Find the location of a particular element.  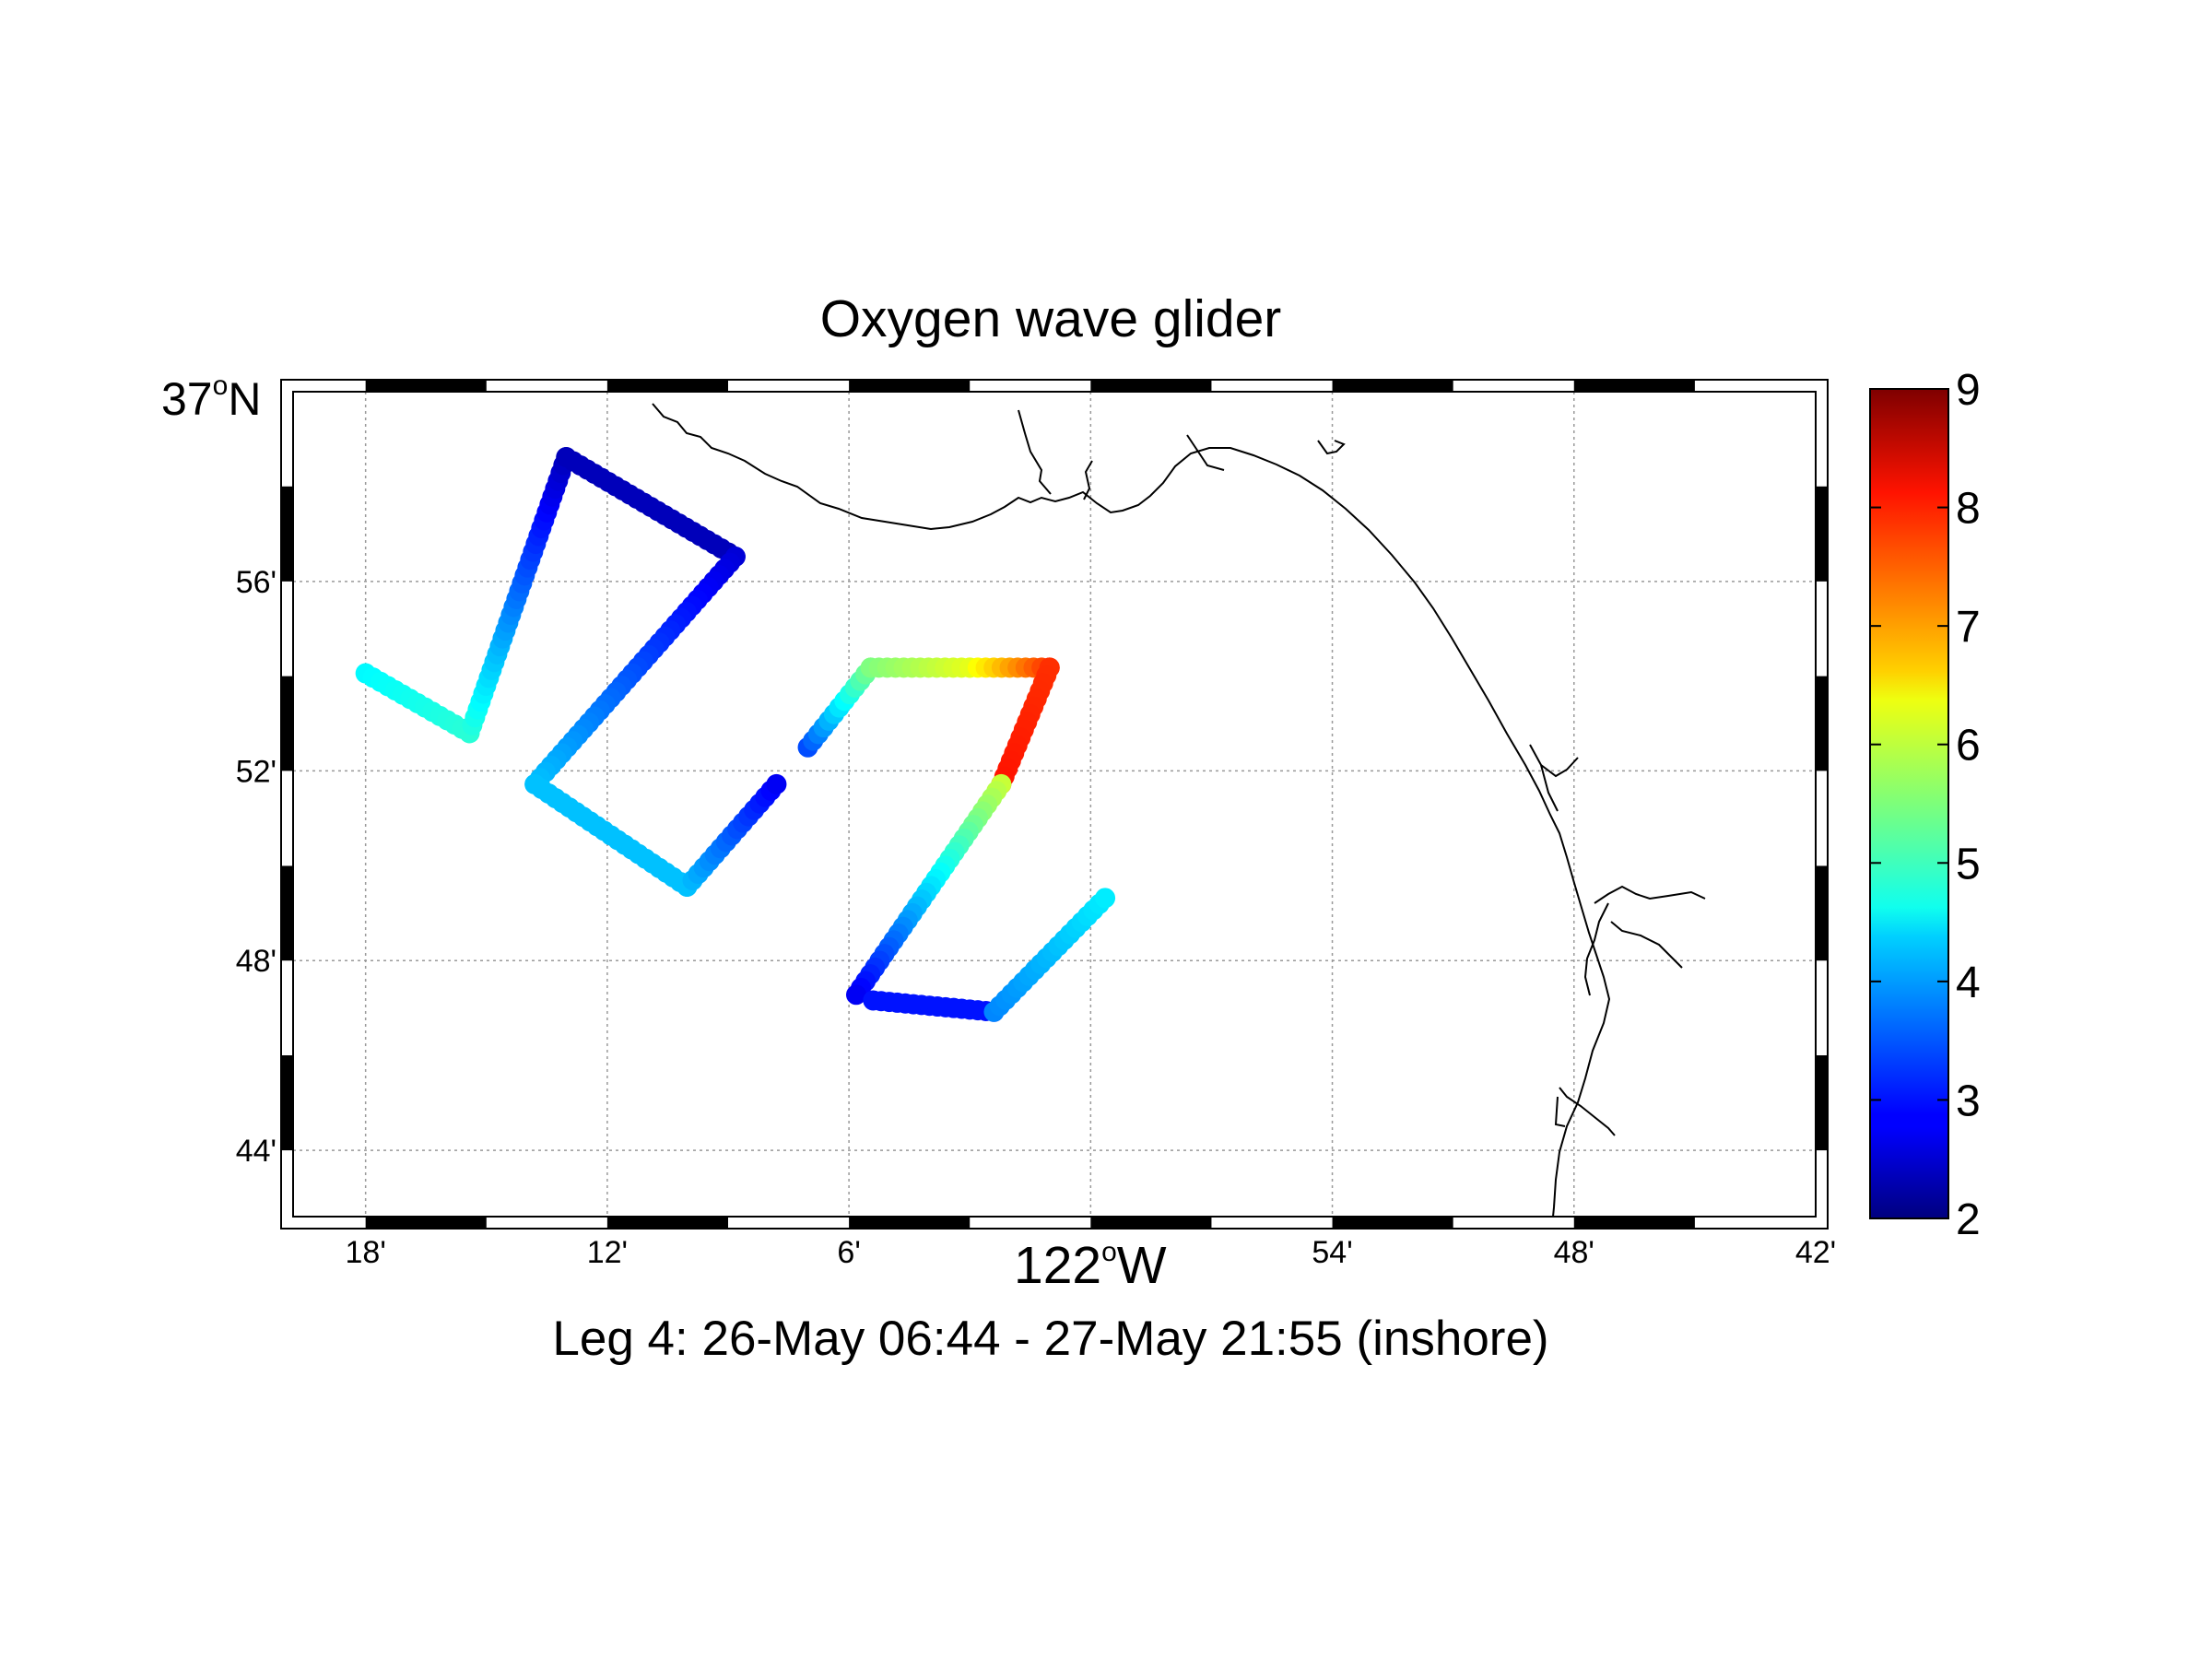

x-axis-label: 122oW is located at coordinates (1090, 1265).